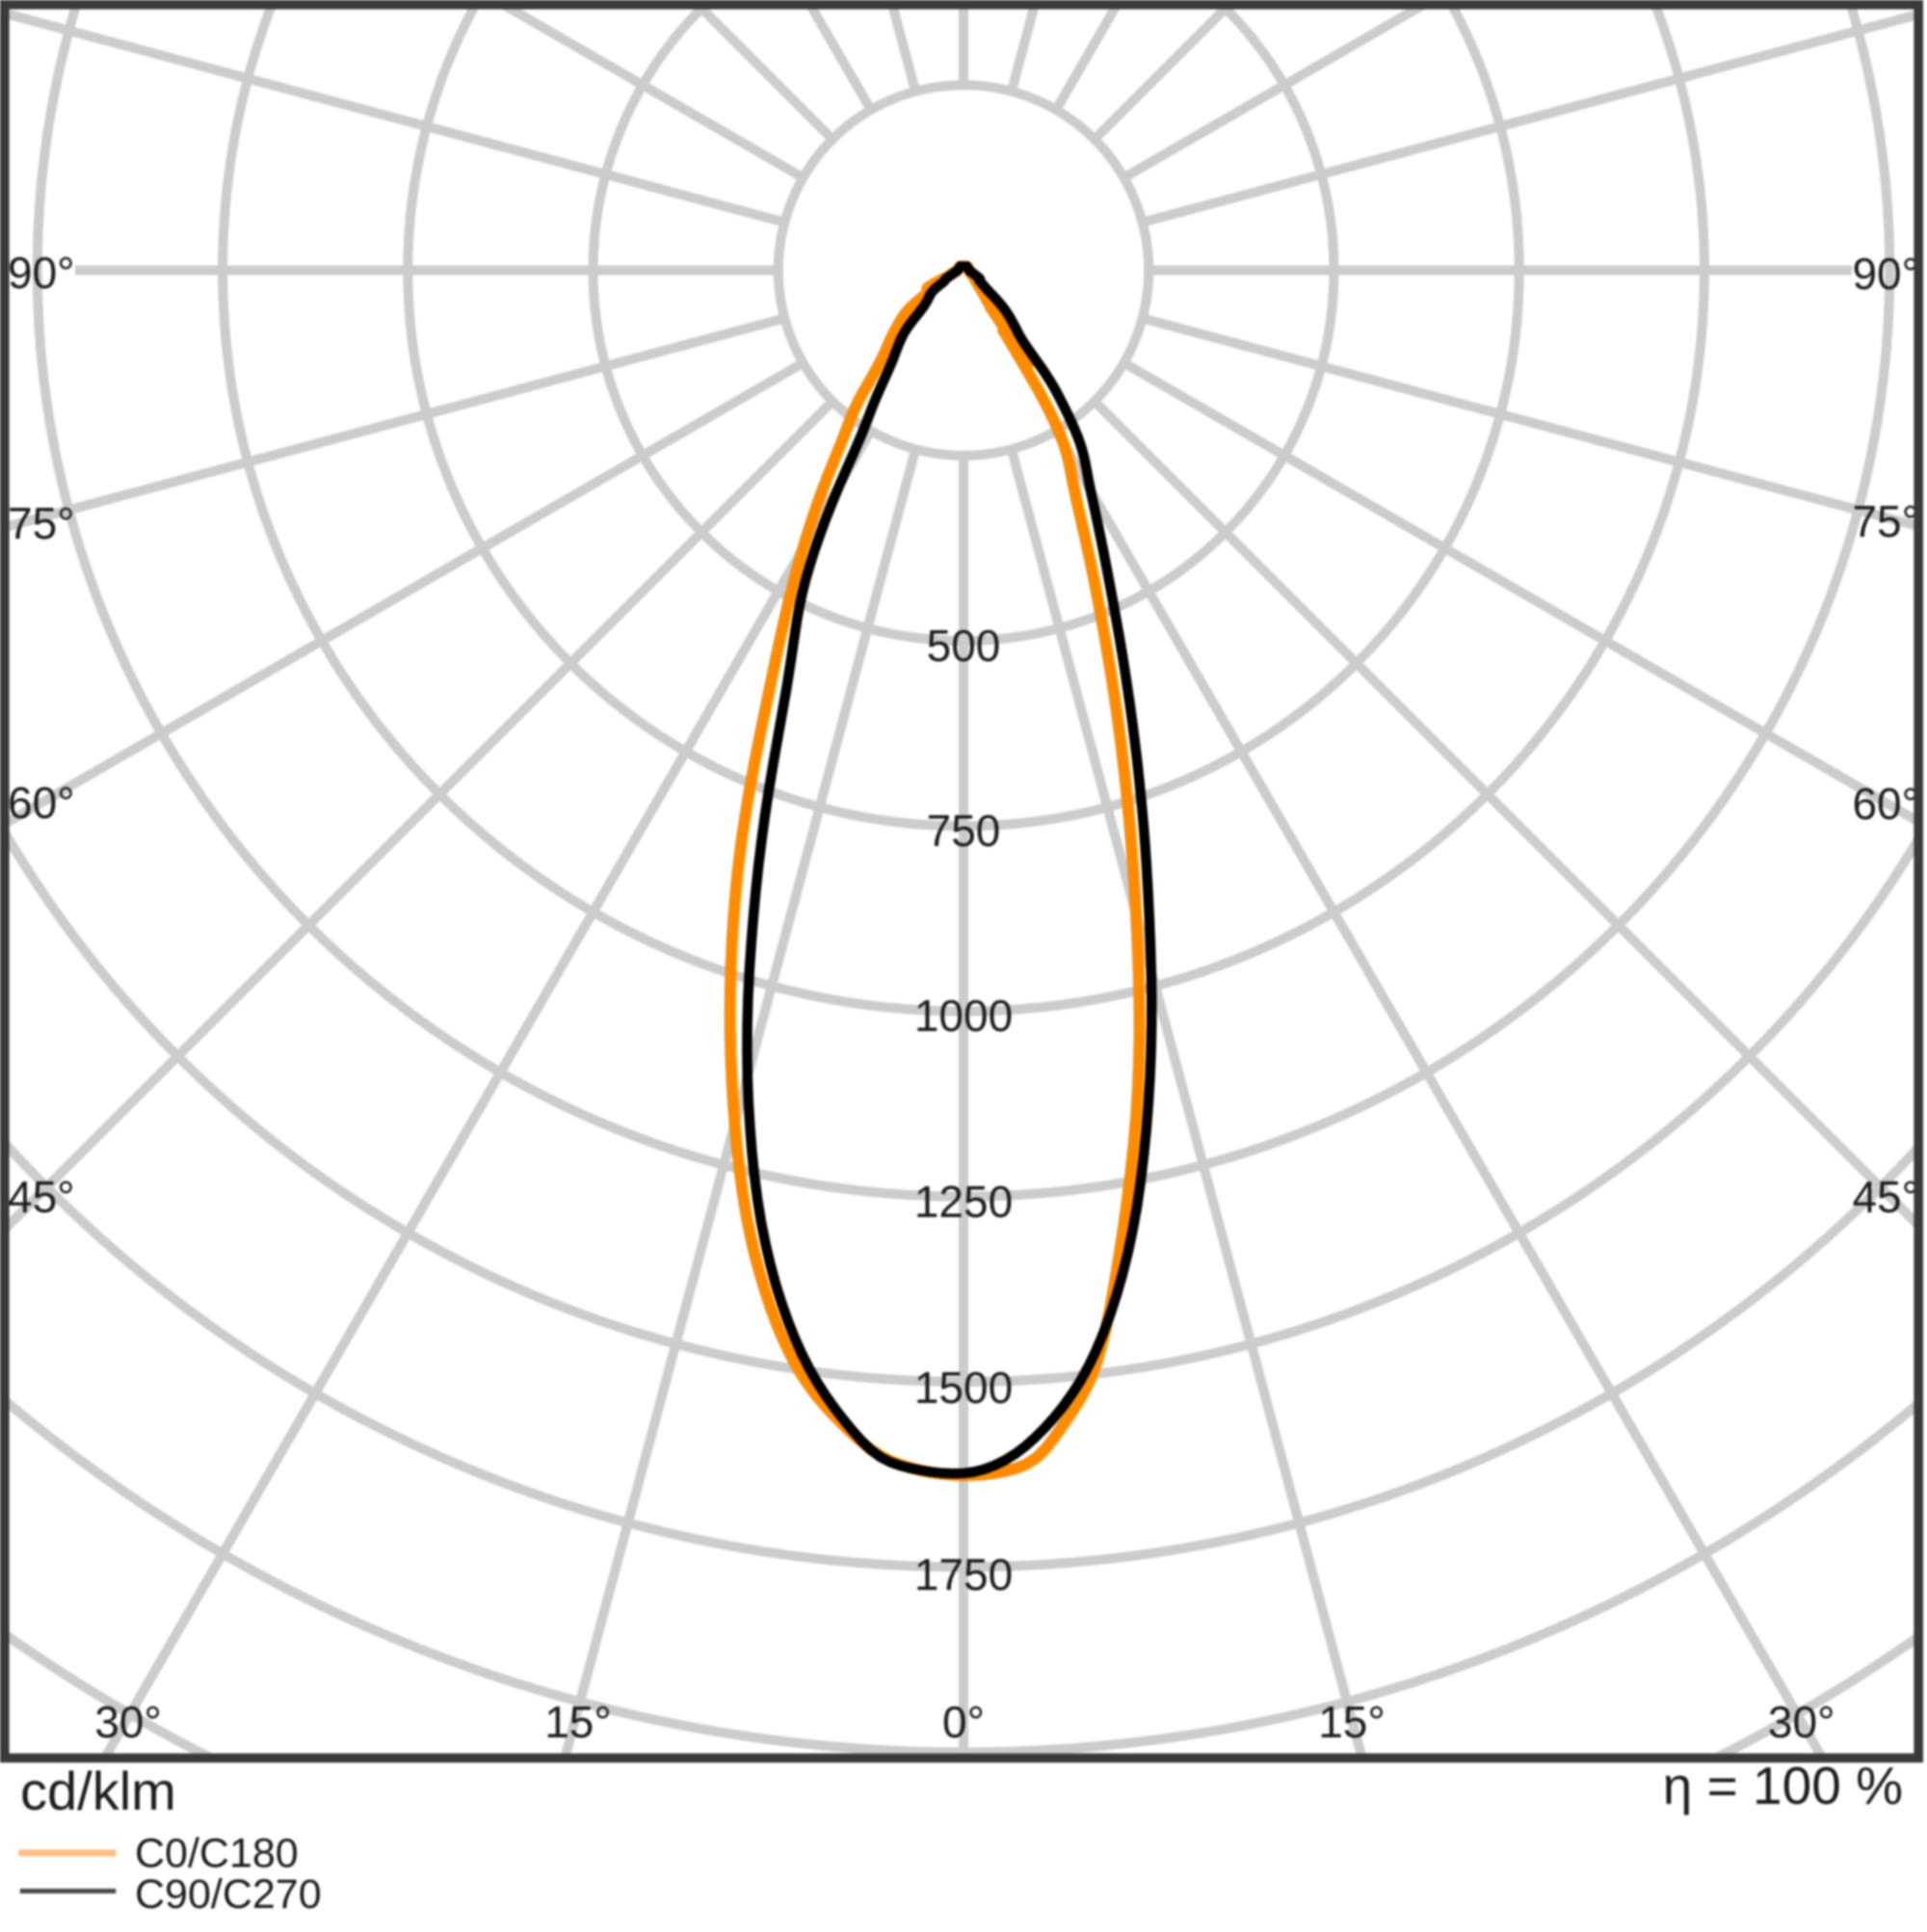 Image resolution: width=1927 pixels, height=1932 pixels. Describe the element at coordinates (963, 1016) in the screenshot. I see `svg-text: 1000` at that location.